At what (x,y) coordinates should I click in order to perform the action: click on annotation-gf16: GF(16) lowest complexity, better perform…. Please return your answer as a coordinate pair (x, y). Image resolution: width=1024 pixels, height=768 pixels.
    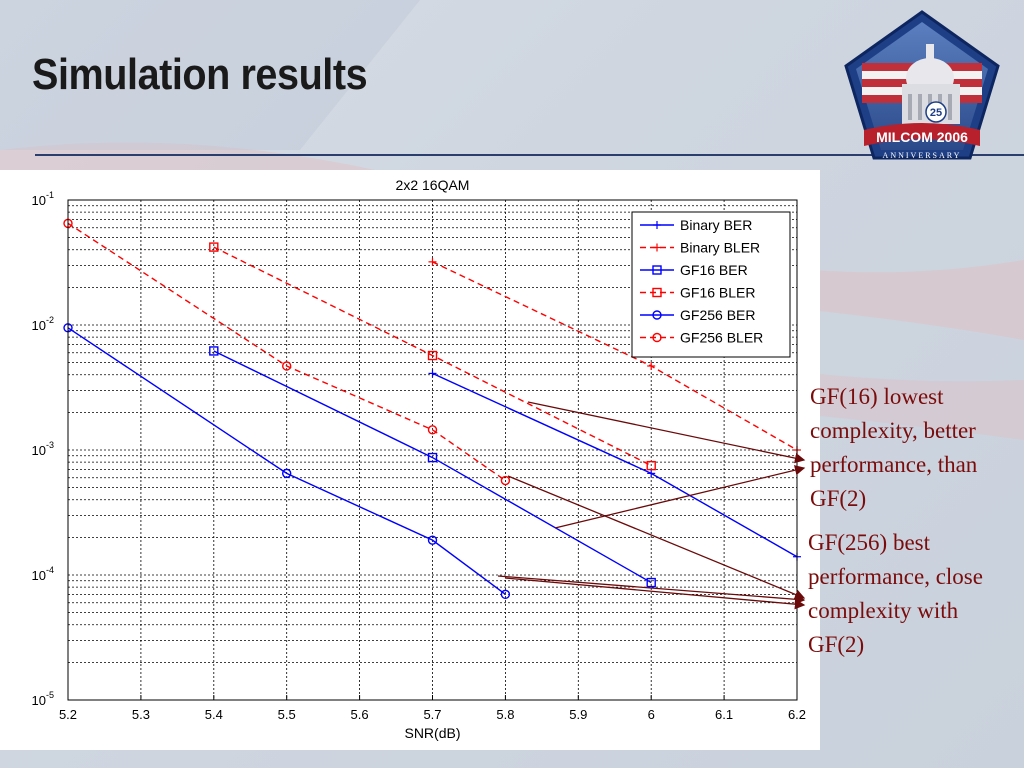
    Looking at the image, I should click on (894, 447).